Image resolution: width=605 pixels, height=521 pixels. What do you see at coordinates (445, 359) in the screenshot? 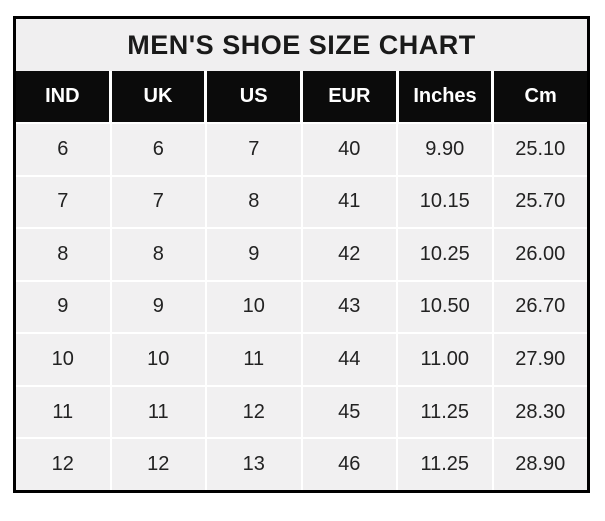
I see `table-cell: 11.00` at bounding box center [445, 359].